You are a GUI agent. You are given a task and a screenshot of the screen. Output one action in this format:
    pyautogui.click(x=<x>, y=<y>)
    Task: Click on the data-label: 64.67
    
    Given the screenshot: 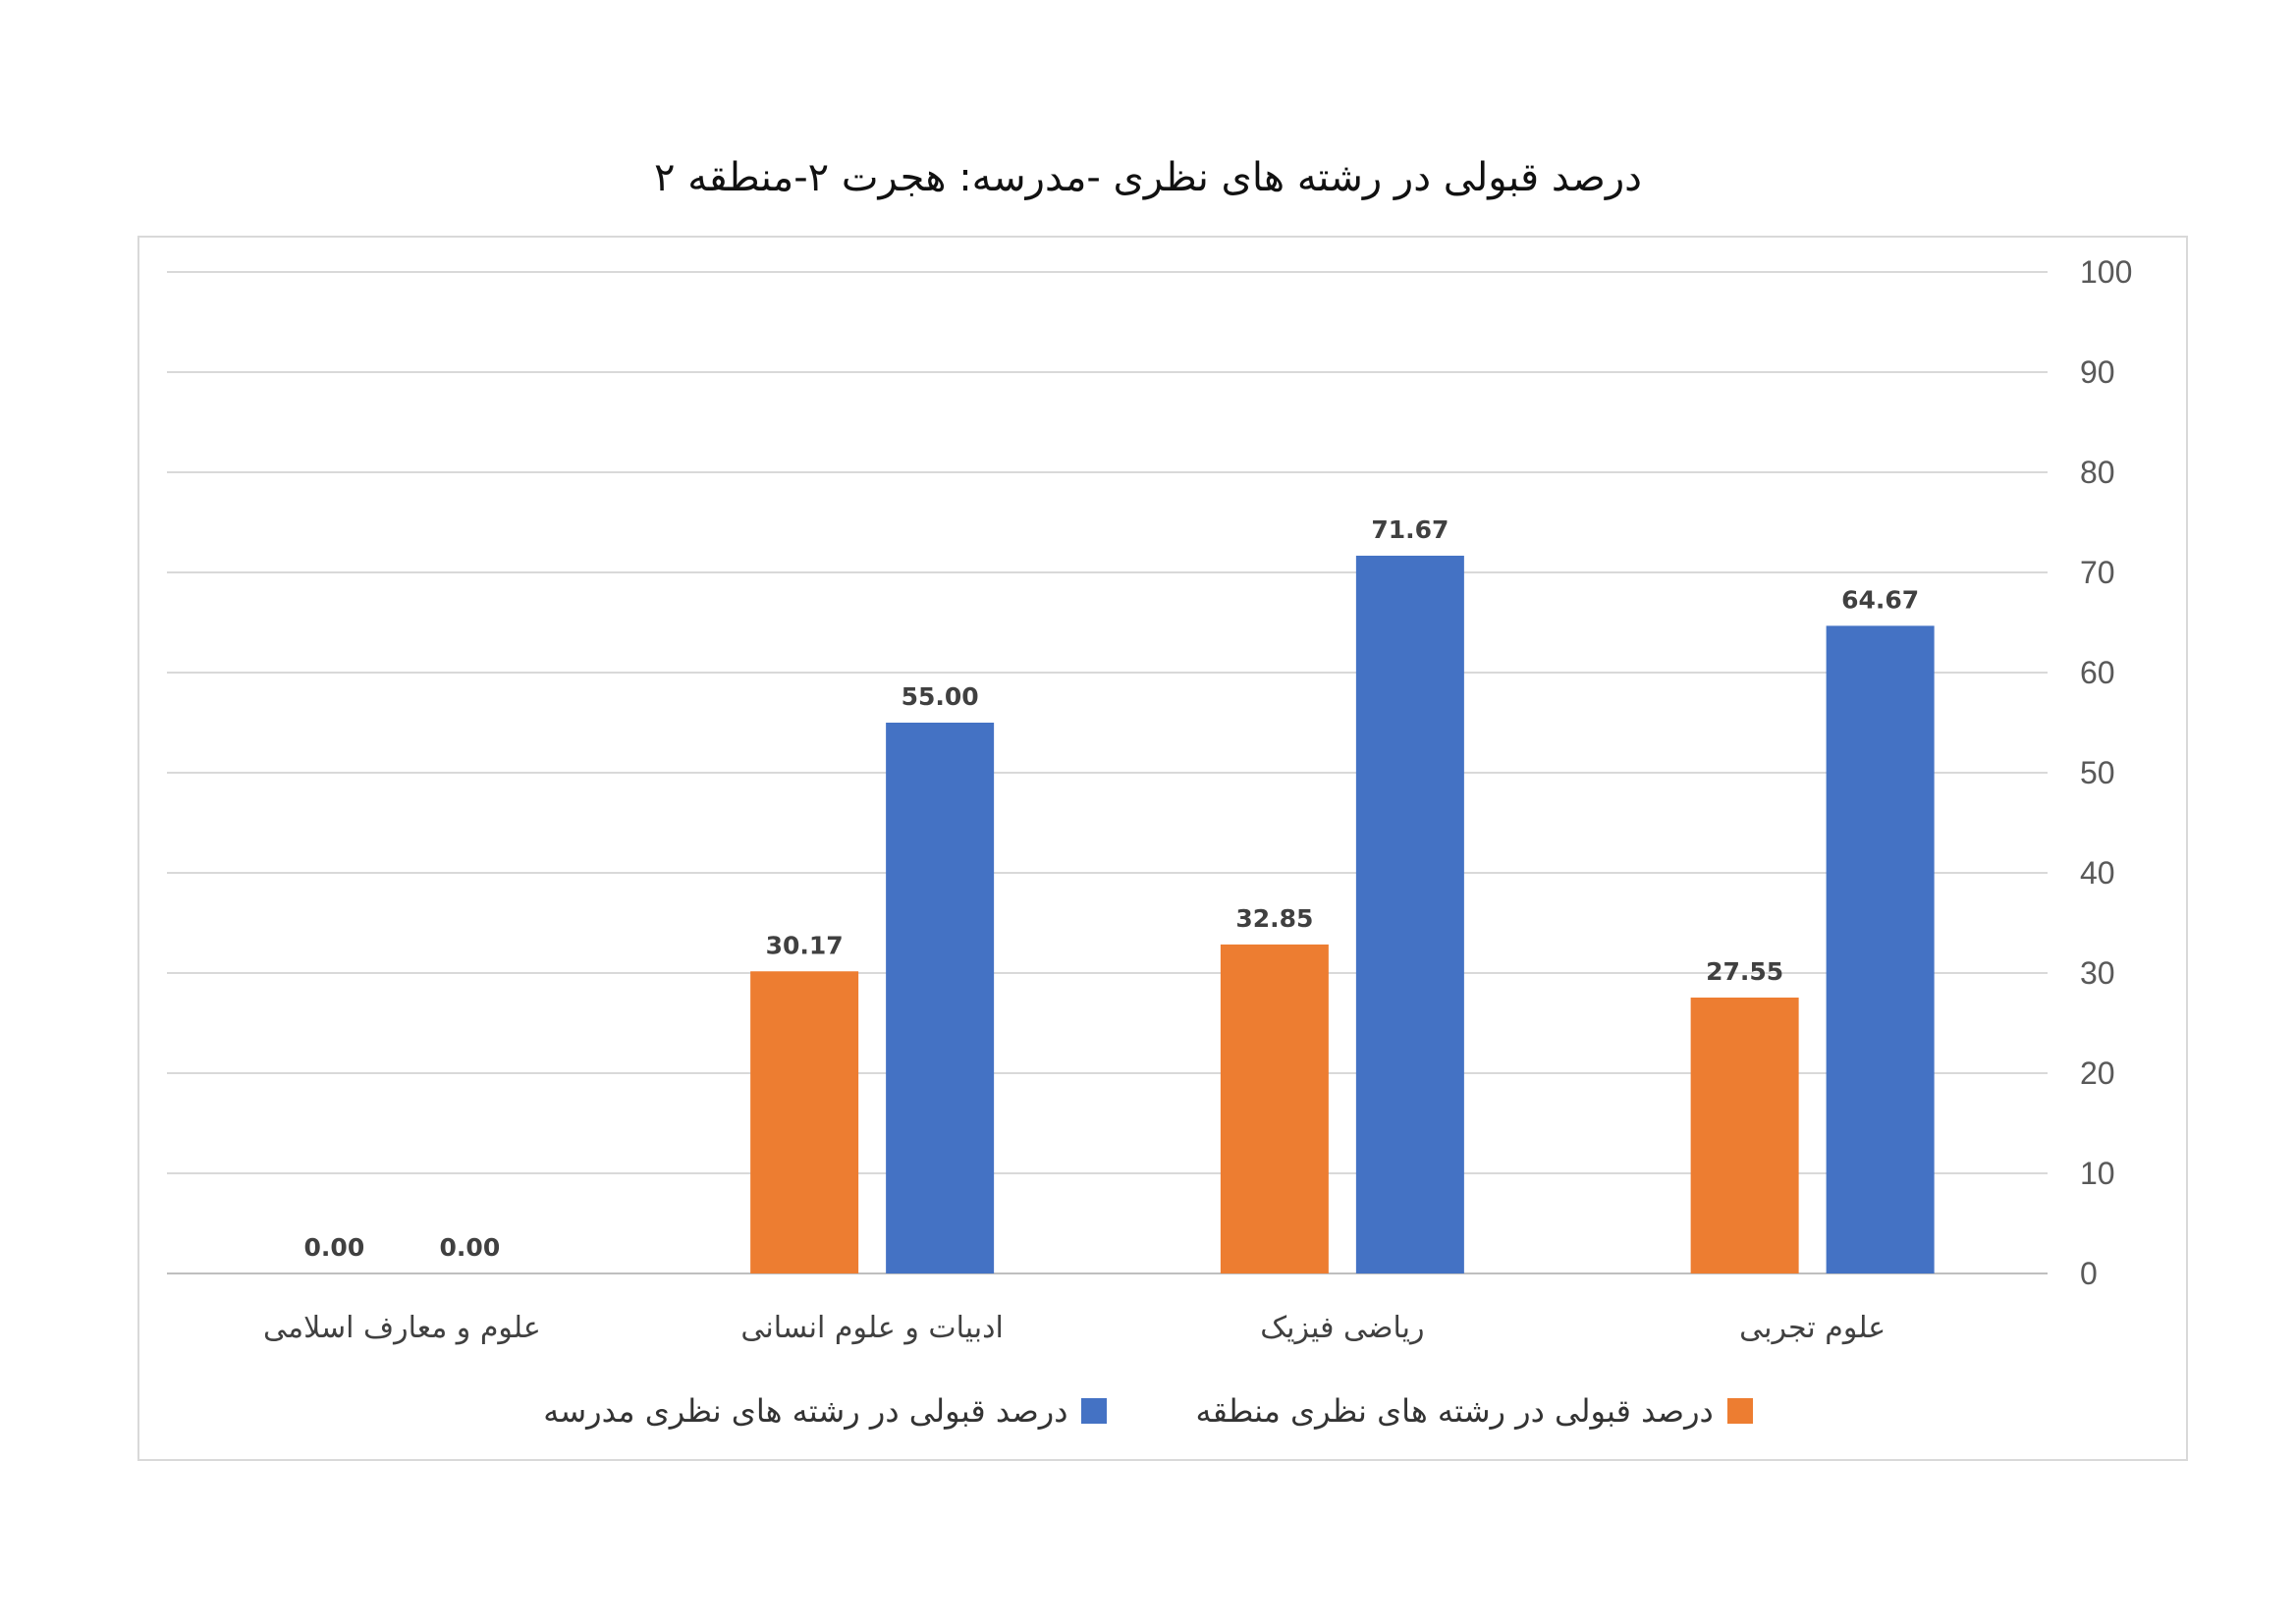 What is the action you would take?
    pyautogui.click(x=1880, y=599)
    